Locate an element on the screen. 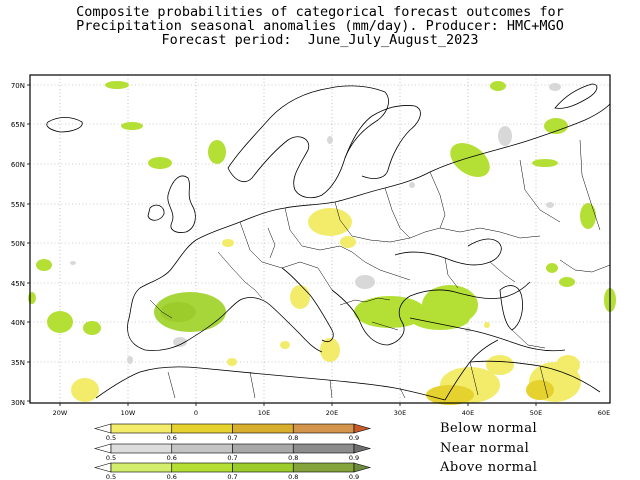 The height and width of the screenshot is (480, 640). lat-label: 70N is located at coordinates (18, 86).